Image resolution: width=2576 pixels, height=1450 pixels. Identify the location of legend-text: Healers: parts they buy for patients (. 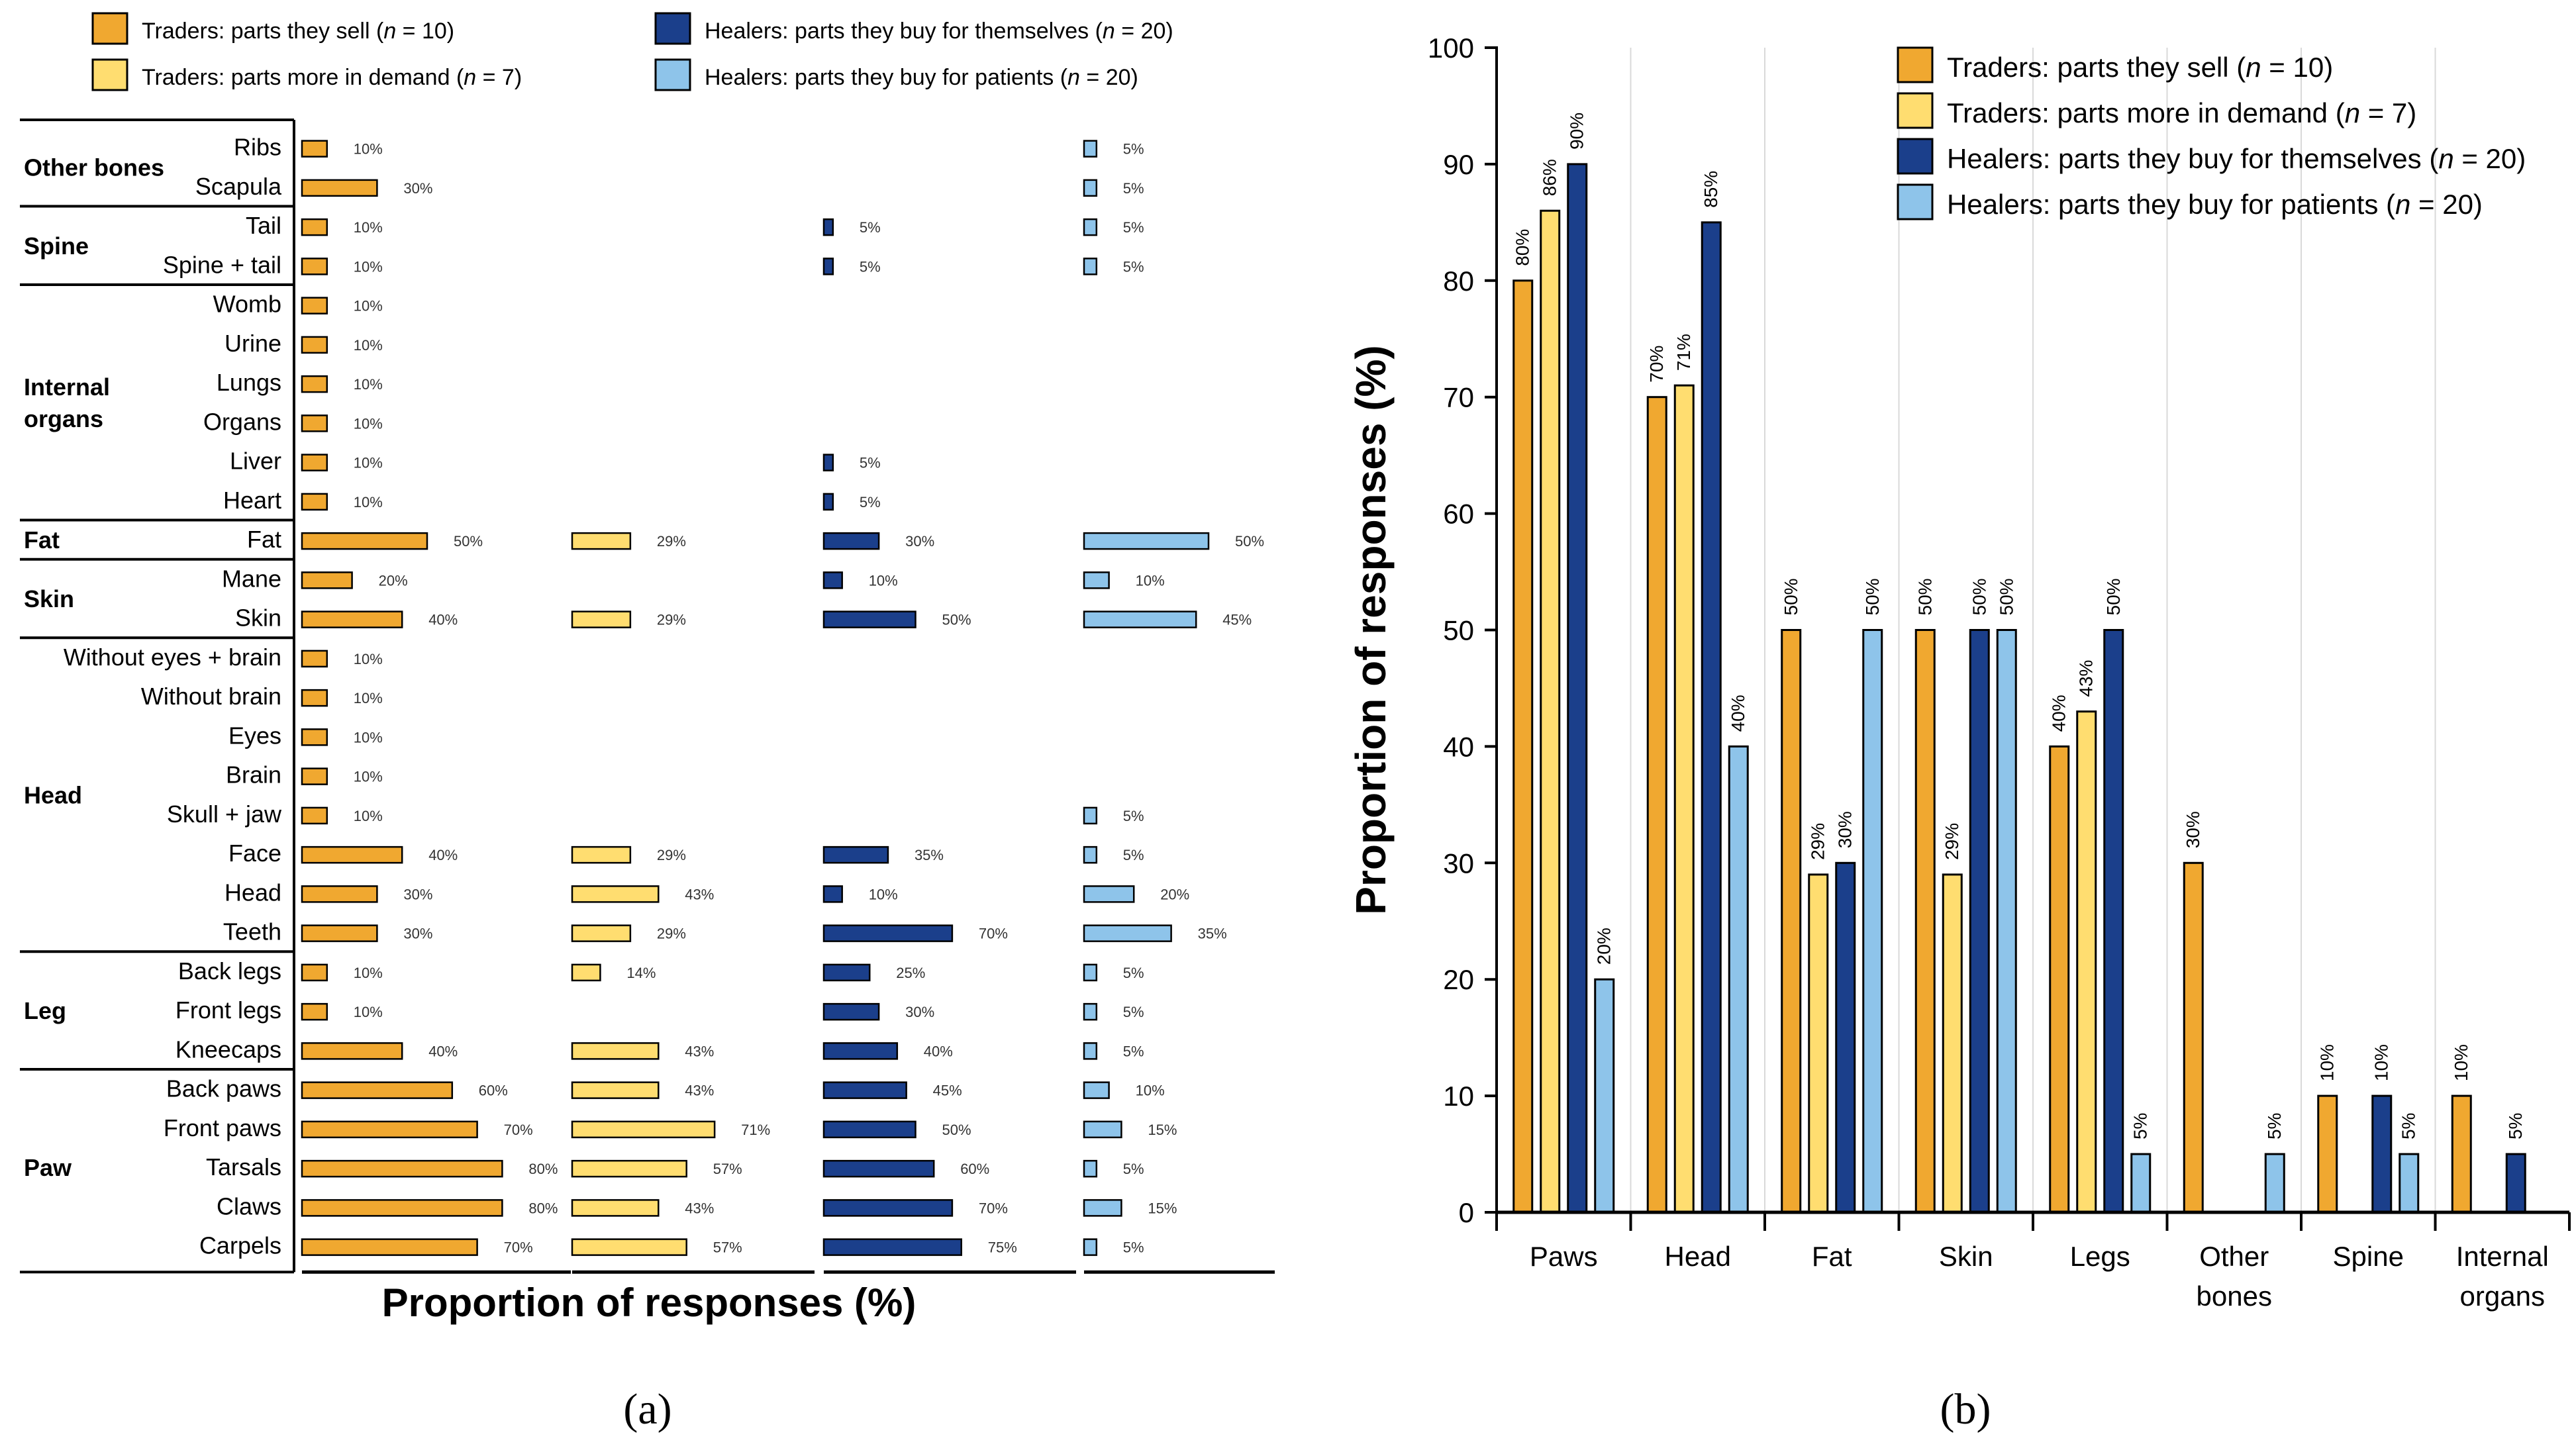
(886, 77).